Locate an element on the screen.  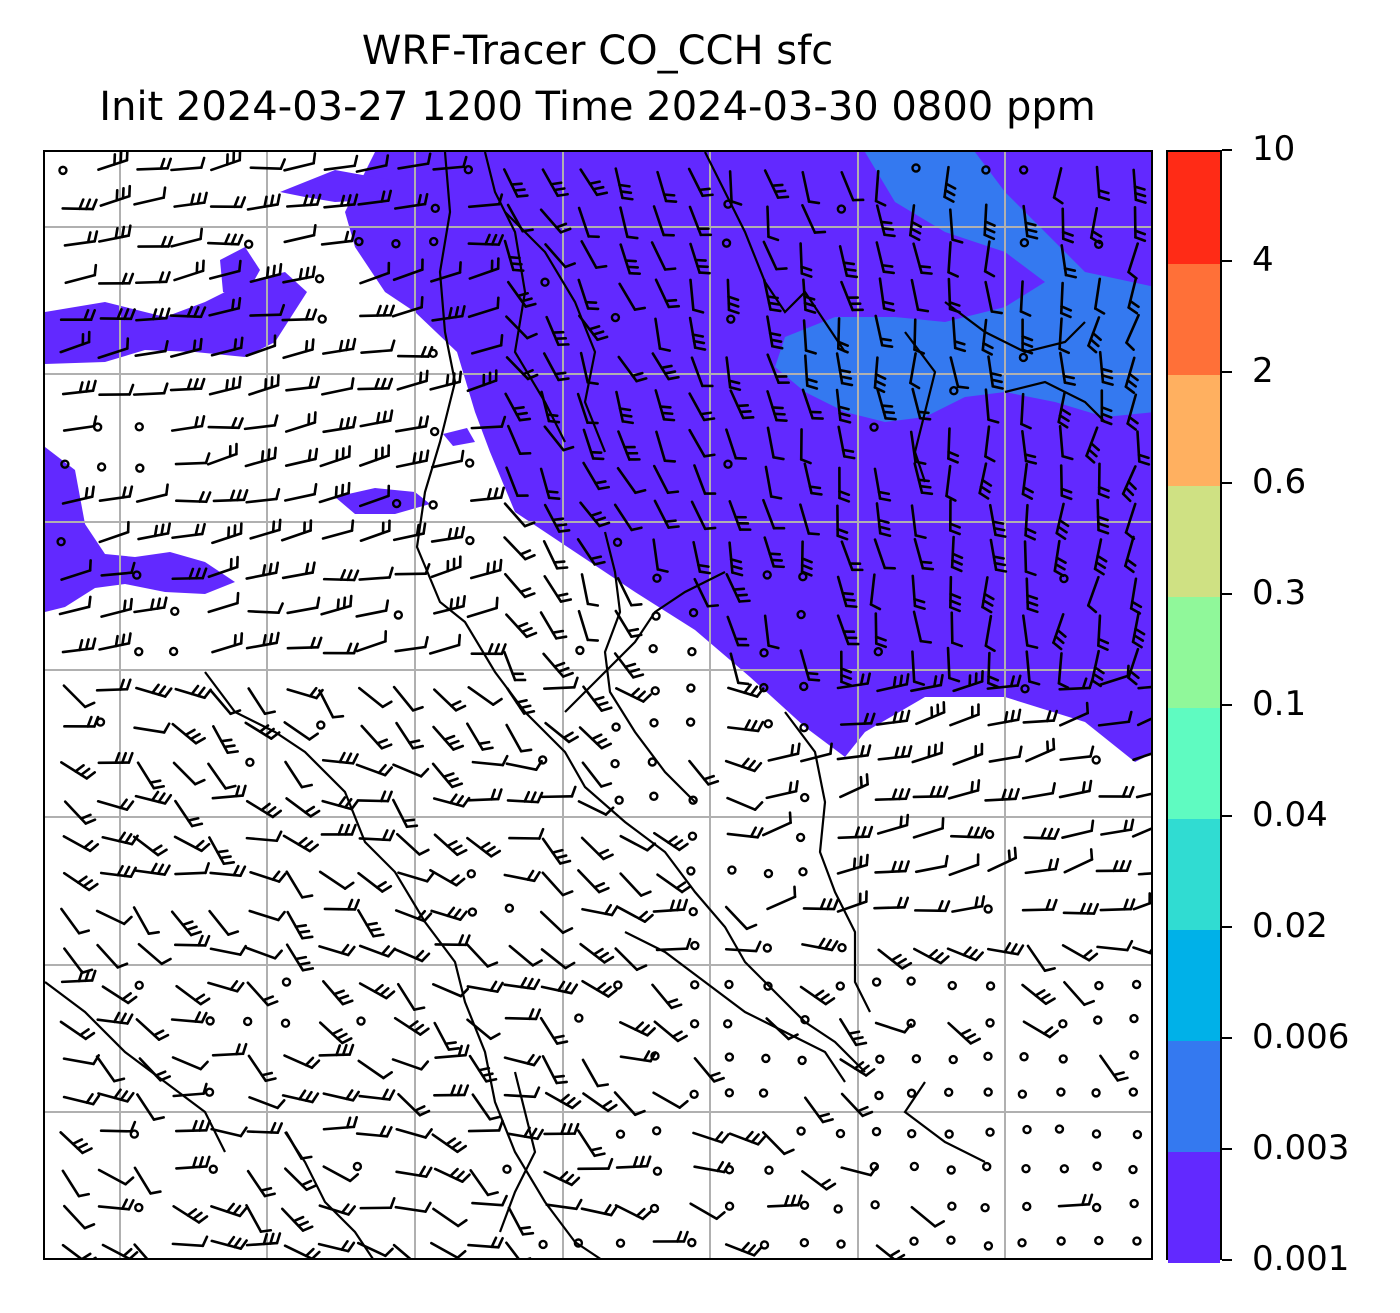
colorbar-tick is located at coordinates (1227, 1260).